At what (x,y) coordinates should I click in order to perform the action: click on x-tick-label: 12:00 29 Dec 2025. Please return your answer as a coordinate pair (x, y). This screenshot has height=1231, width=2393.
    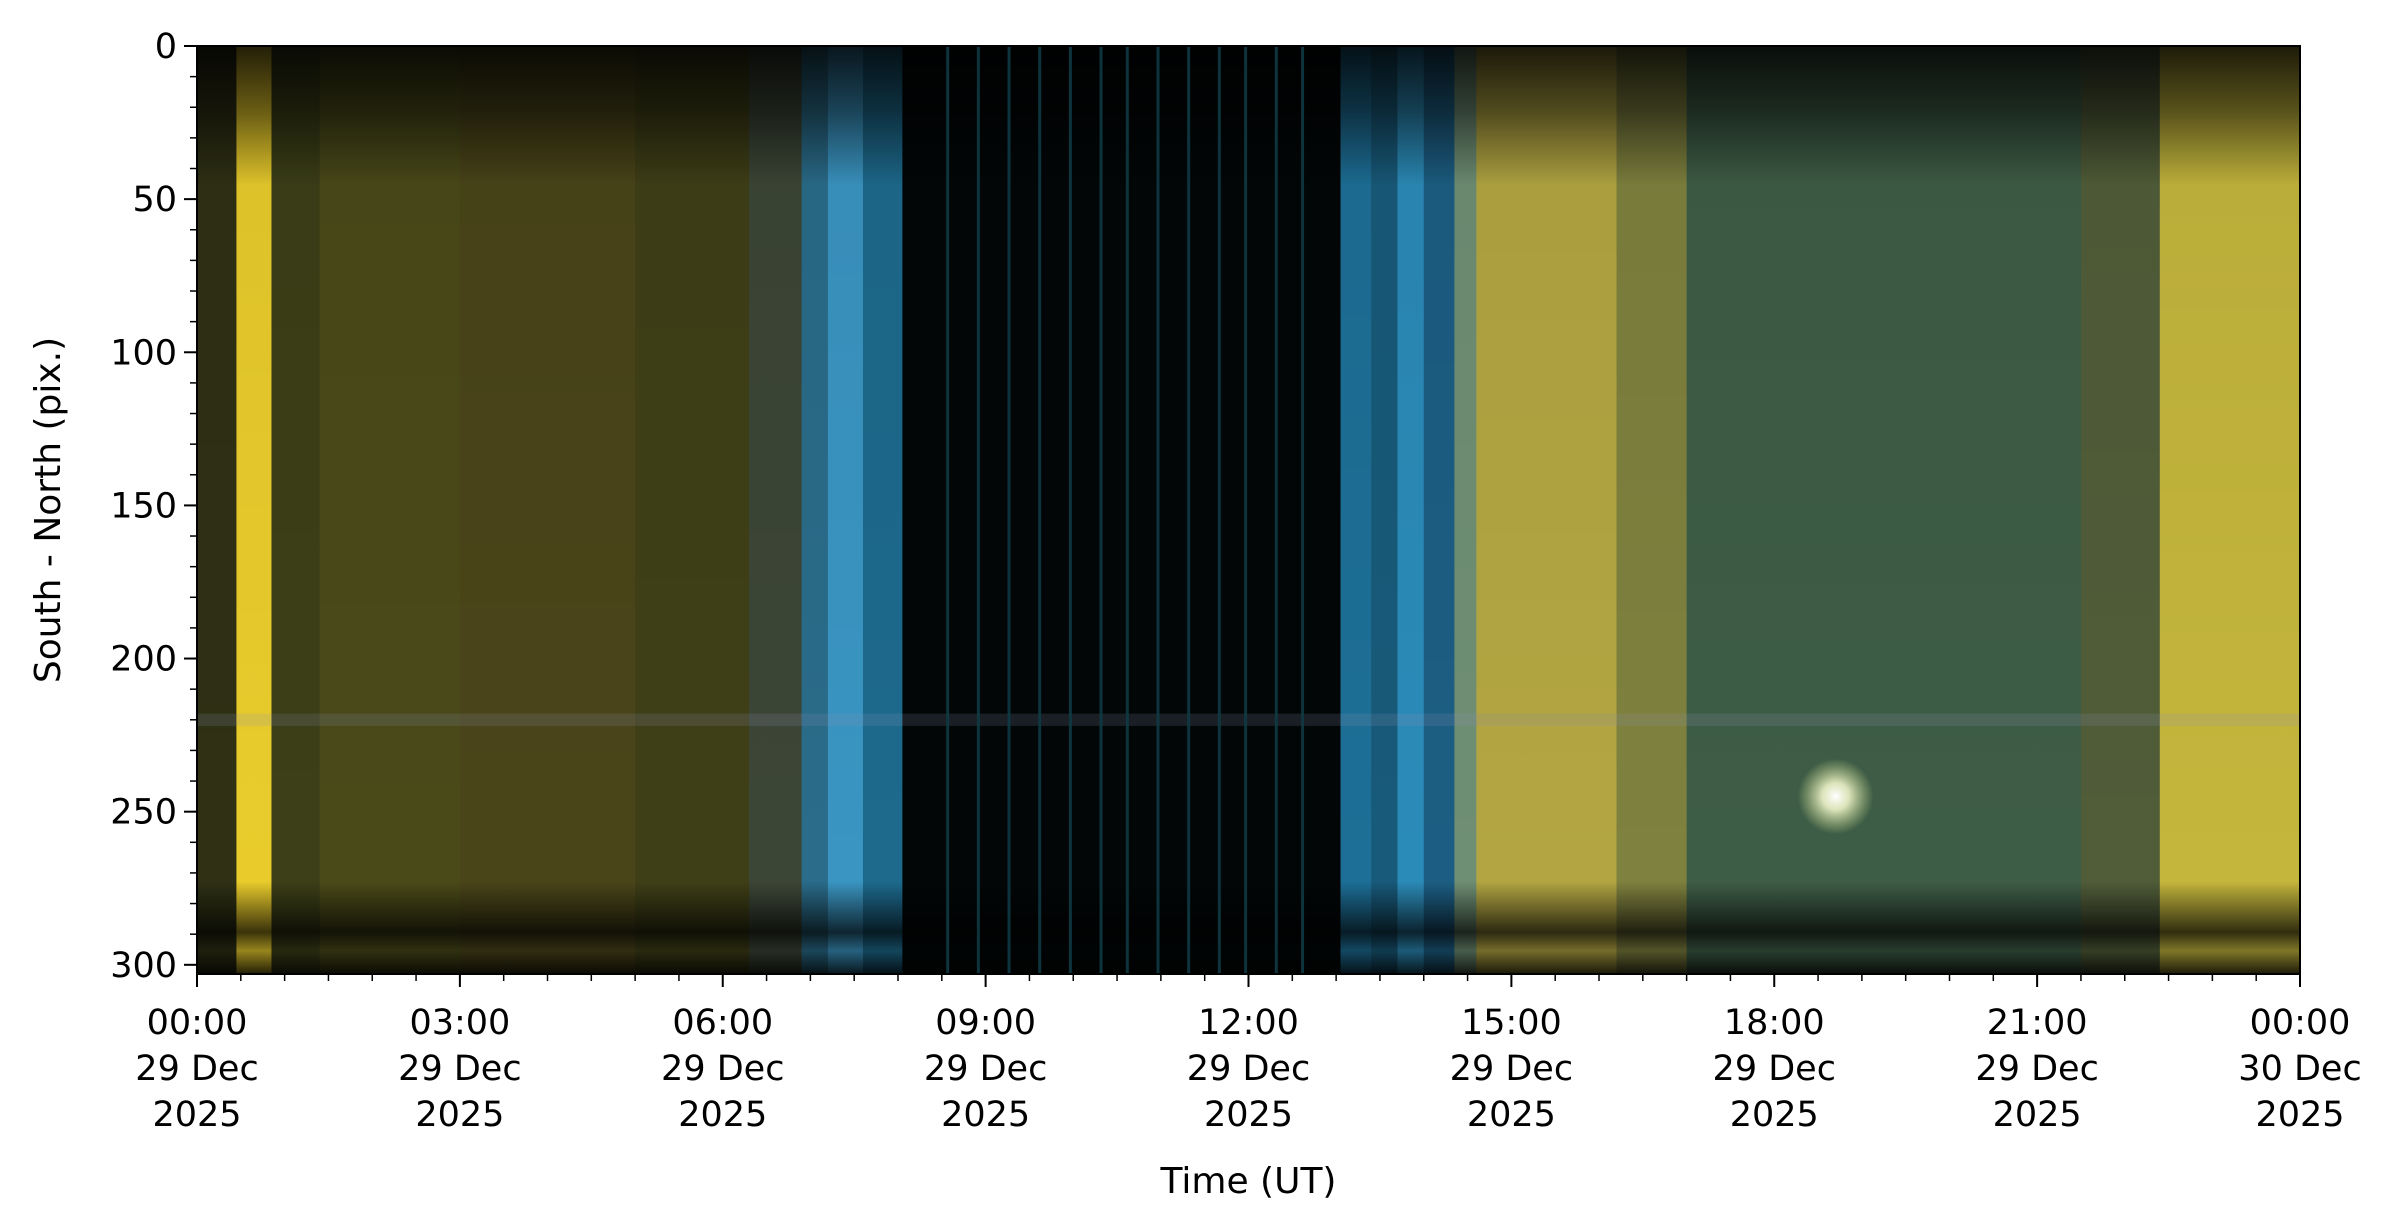
    Looking at the image, I should click on (1248, 1069).